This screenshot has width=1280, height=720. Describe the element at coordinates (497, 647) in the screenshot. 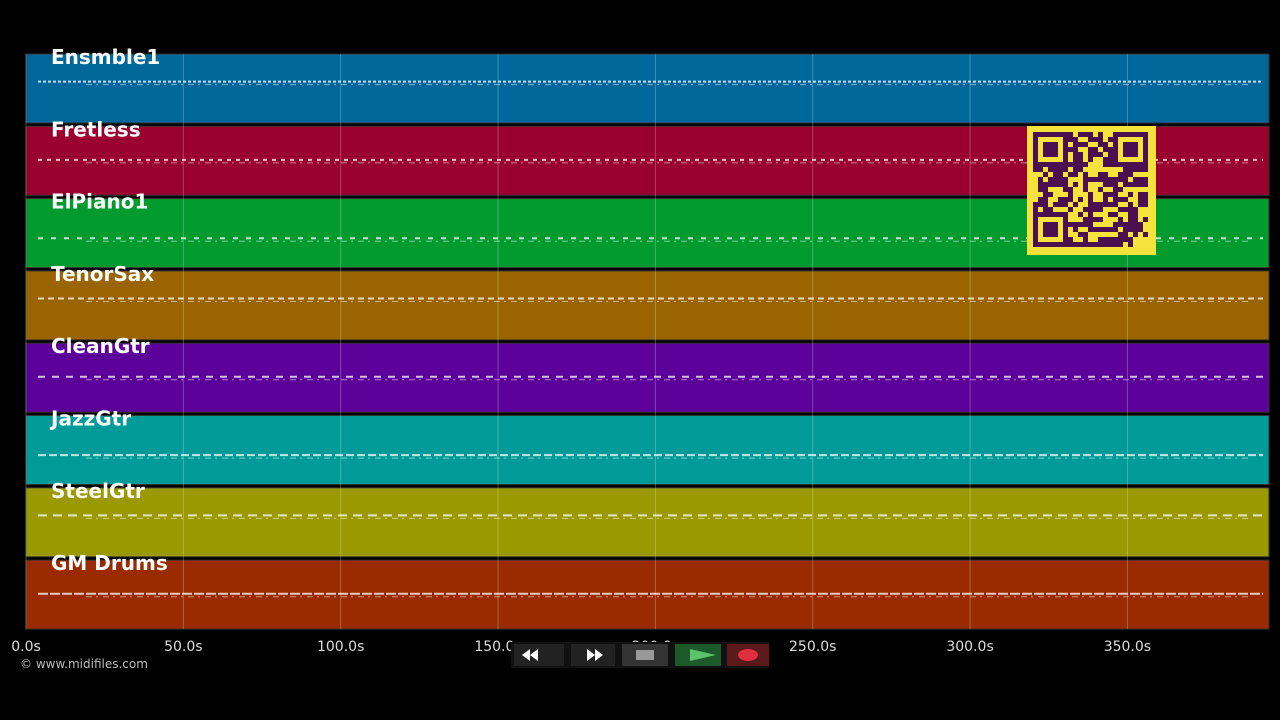

I see `x-tick-label: 150.0s` at that location.